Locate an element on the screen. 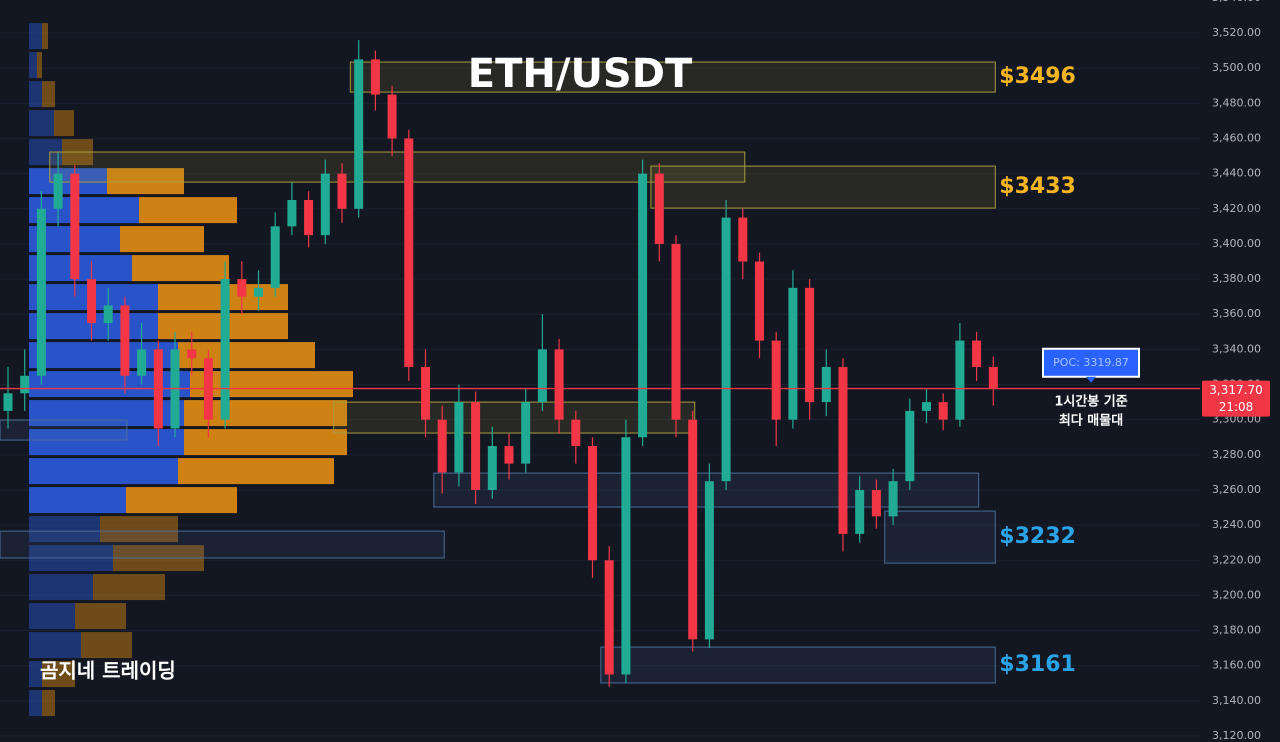  zone-label: $3161 is located at coordinates (1037, 664).